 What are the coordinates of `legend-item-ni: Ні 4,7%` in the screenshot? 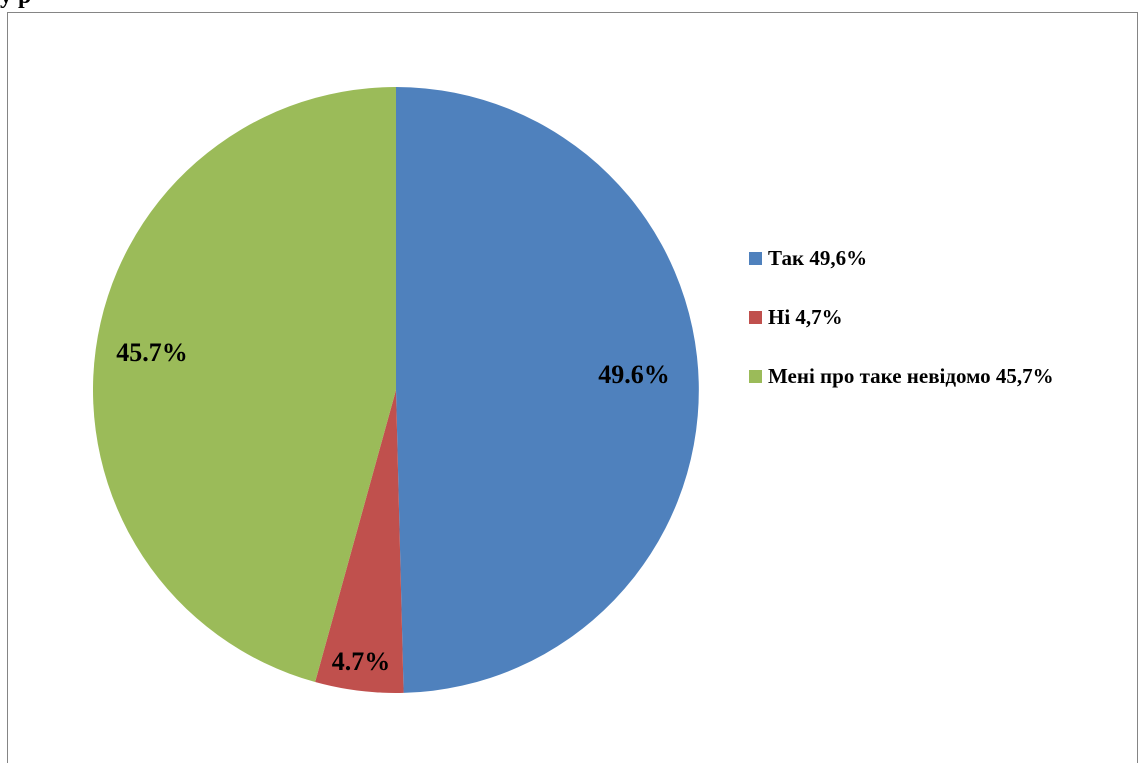 It's located at (939, 317).